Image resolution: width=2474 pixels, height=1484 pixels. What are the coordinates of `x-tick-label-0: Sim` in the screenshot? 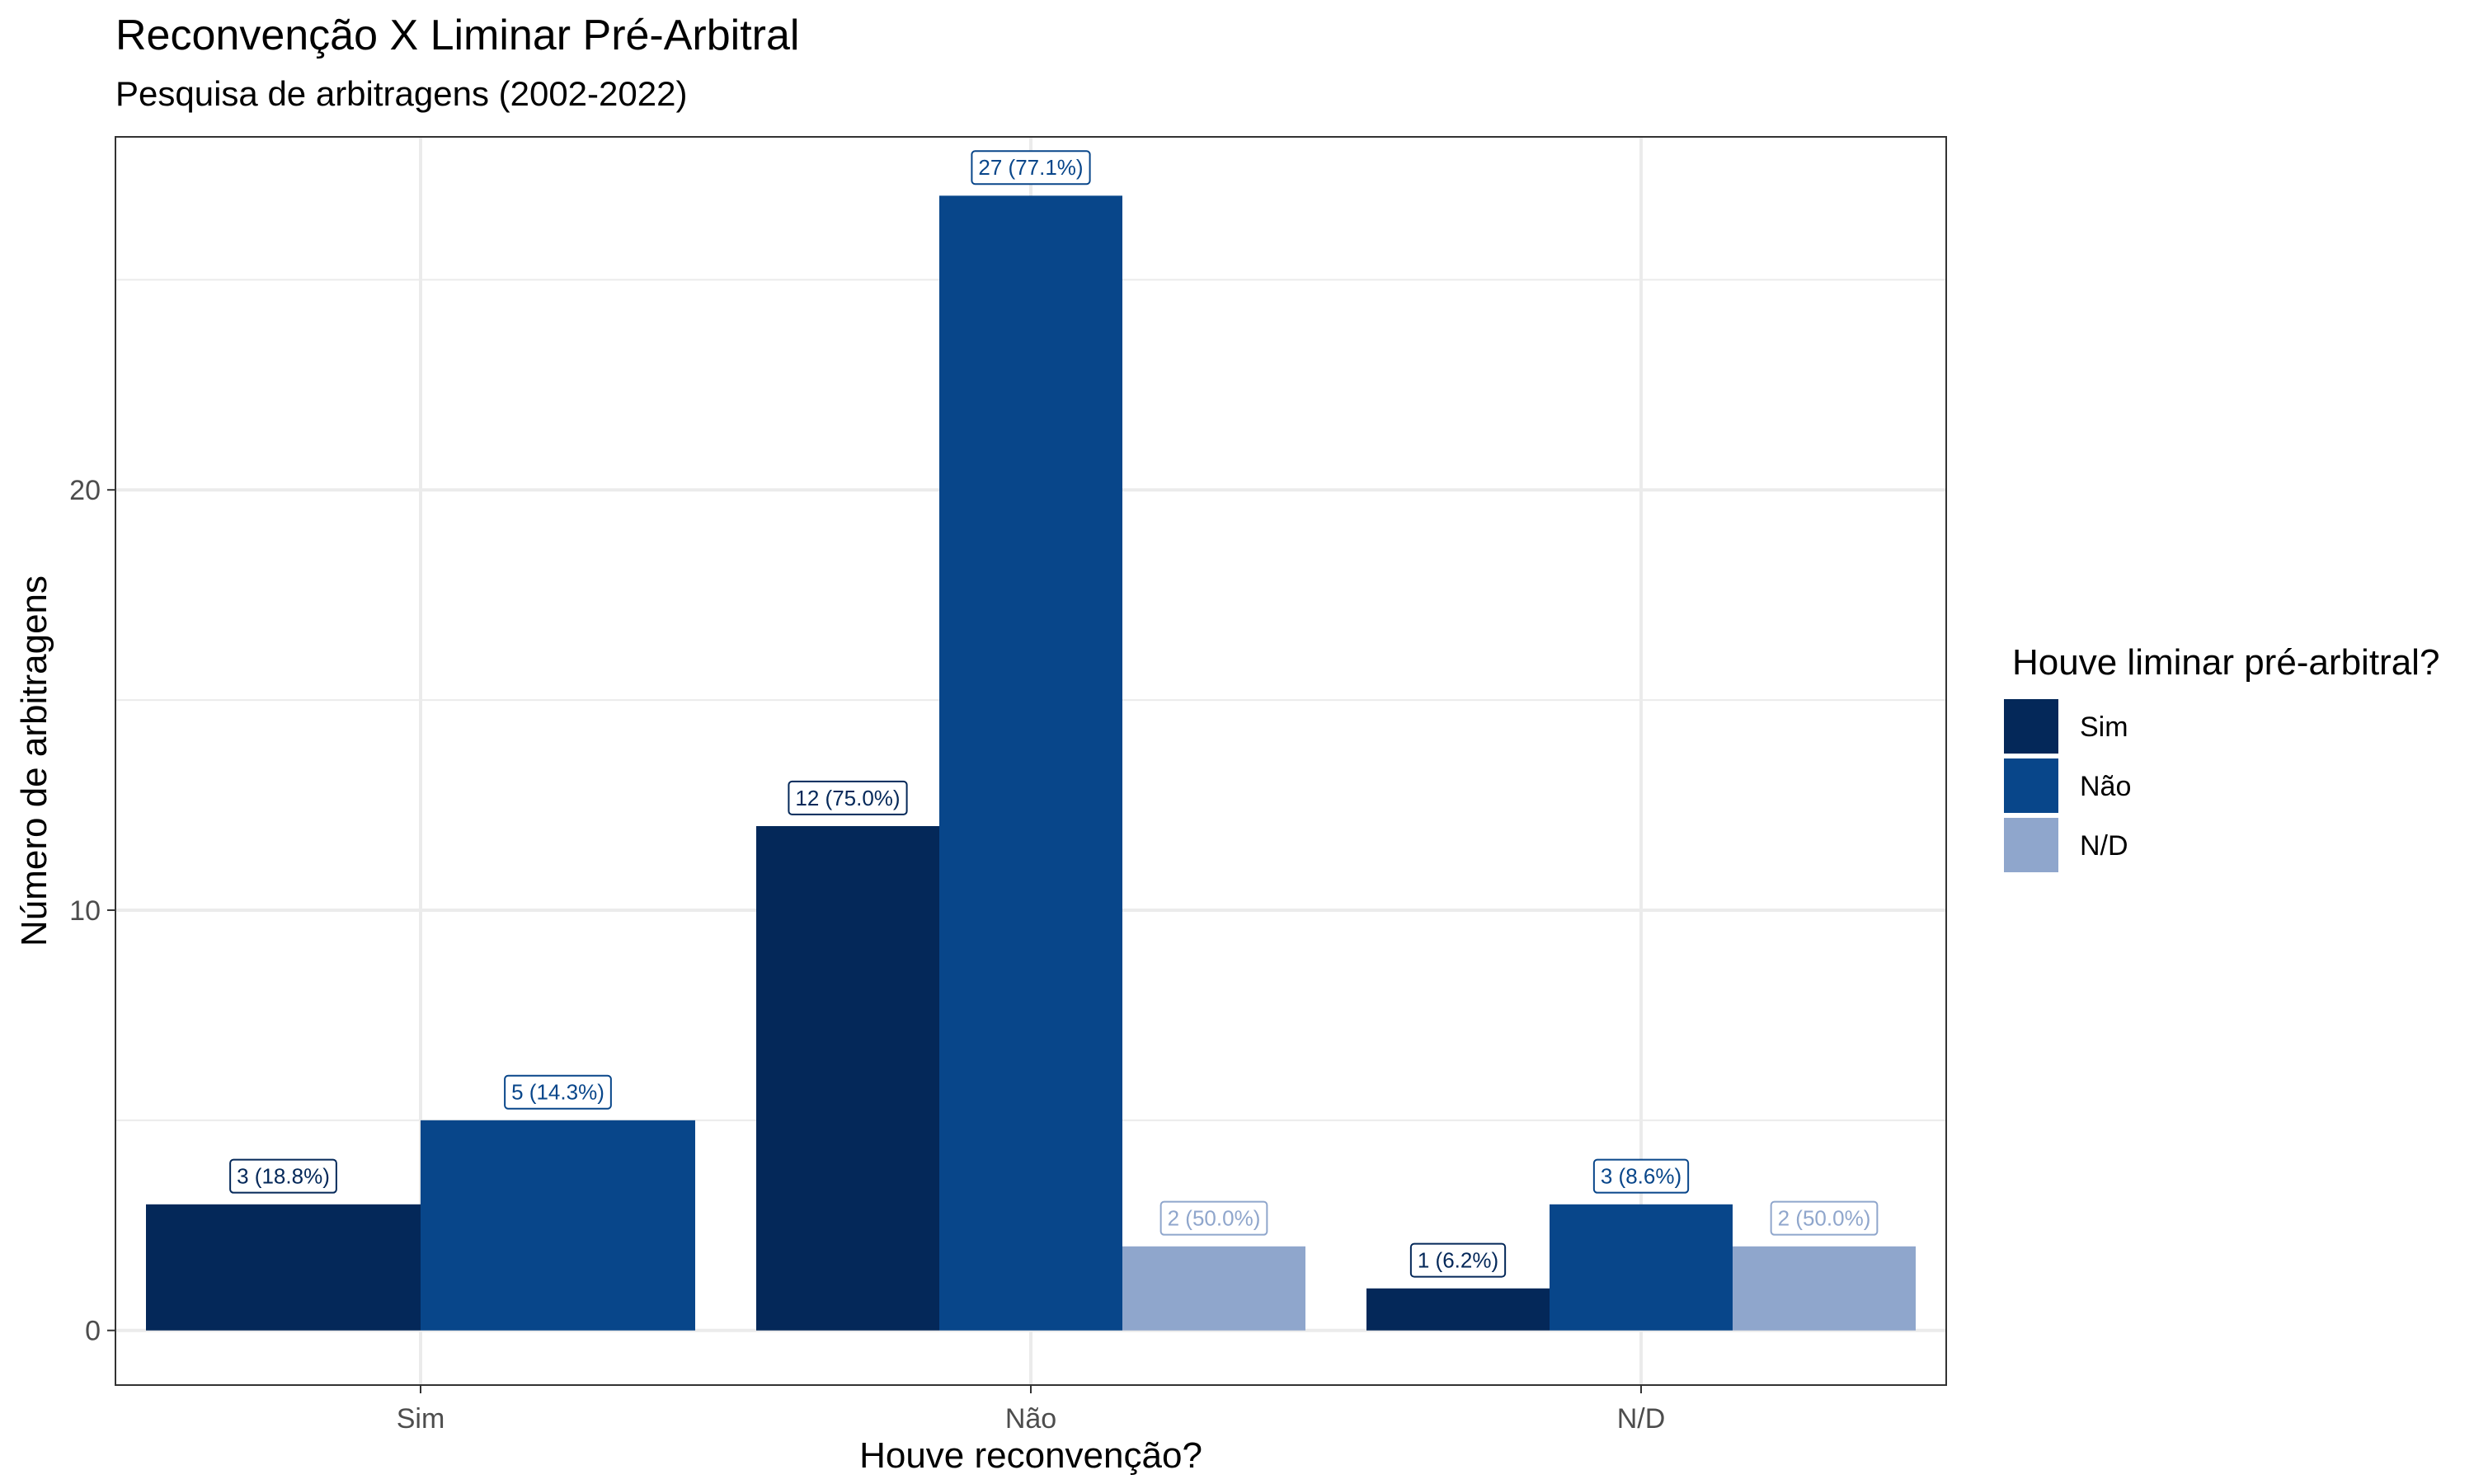 It's located at (421, 1419).